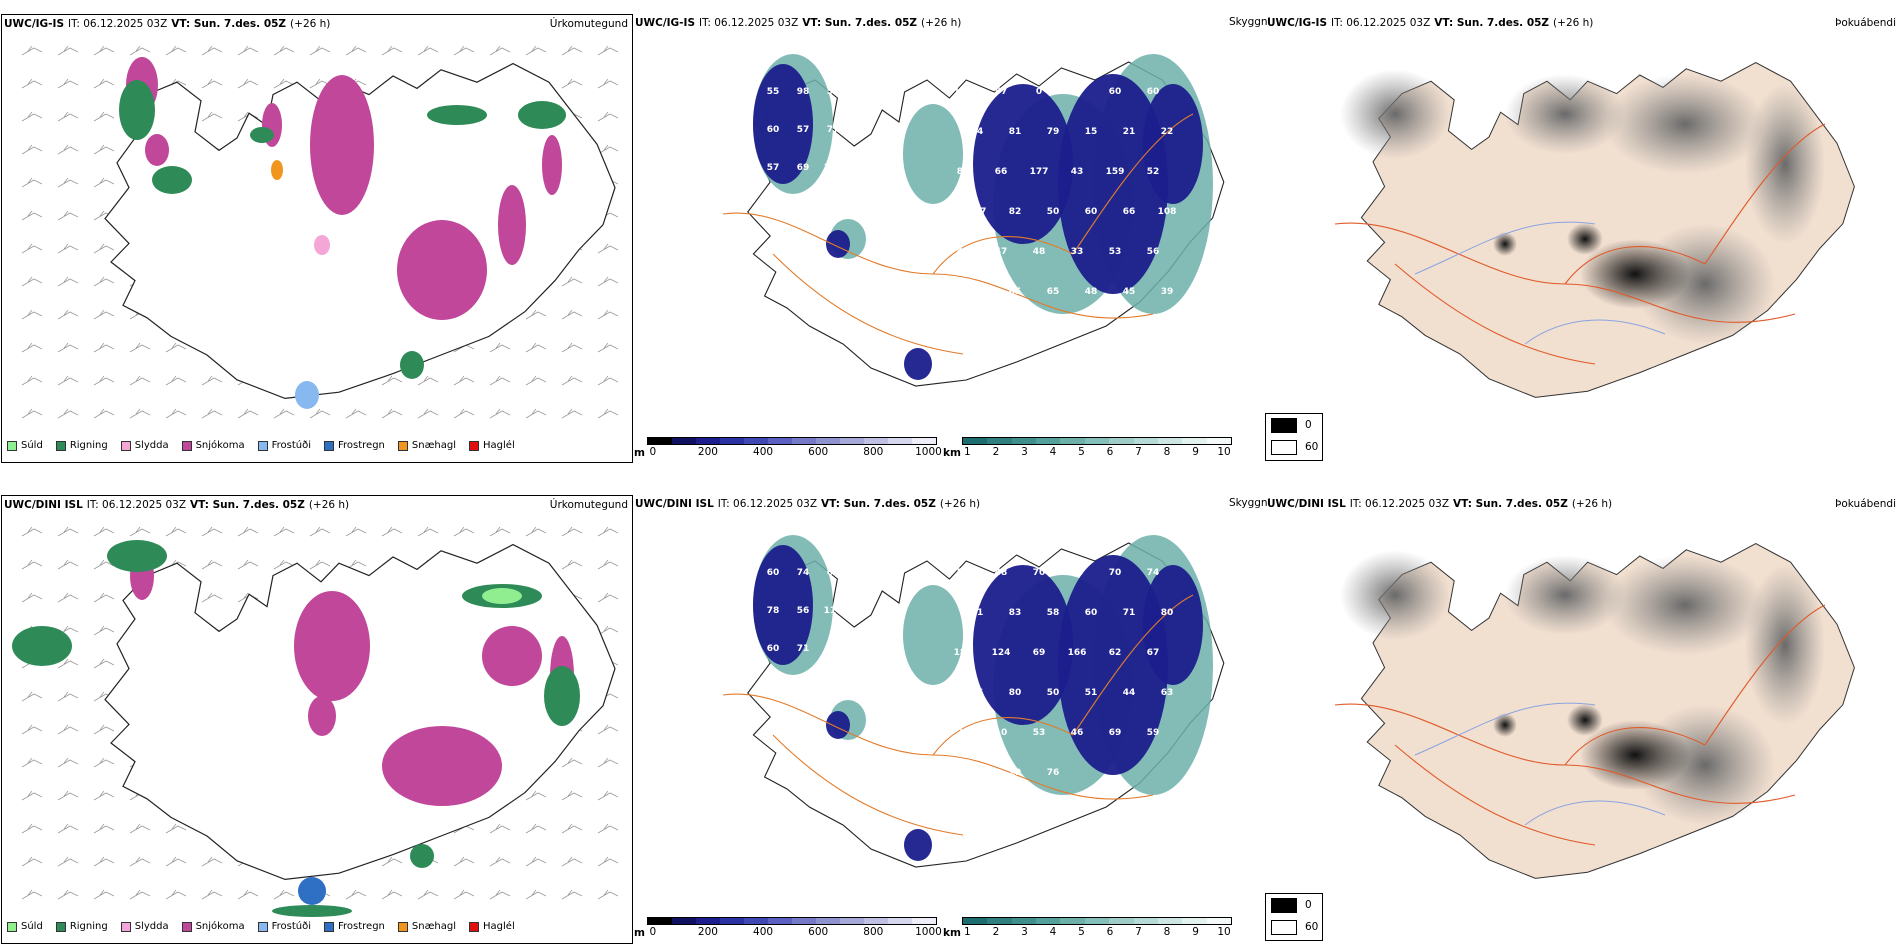 This screenshot has height=950, width=1900. Describe the element at coordinates (1015, 773) in the screenshot. I see `ceiling-label: 29` at that location.